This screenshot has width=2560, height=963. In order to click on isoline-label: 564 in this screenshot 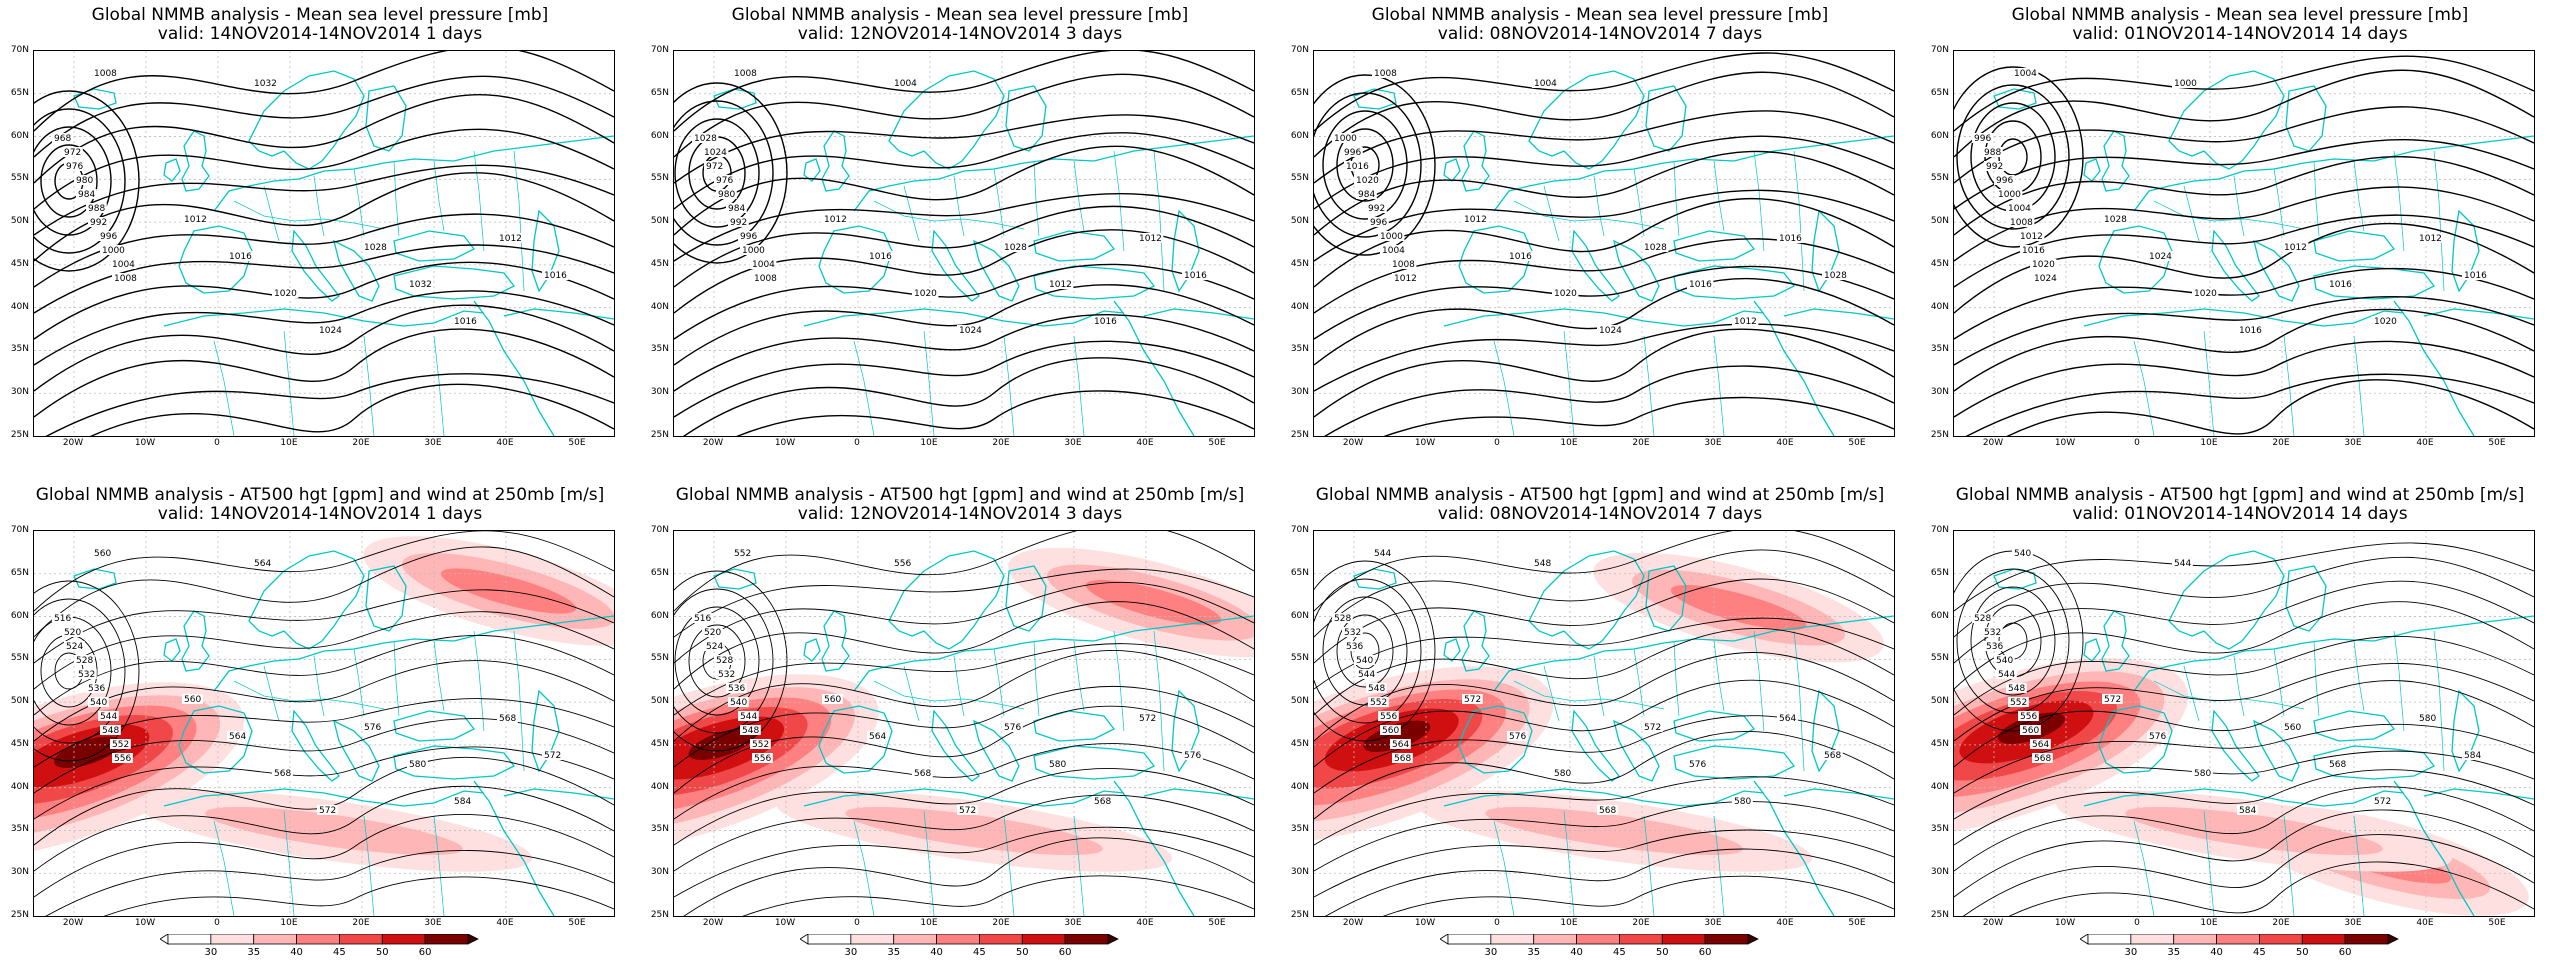, I will do `click(262, 564)`.